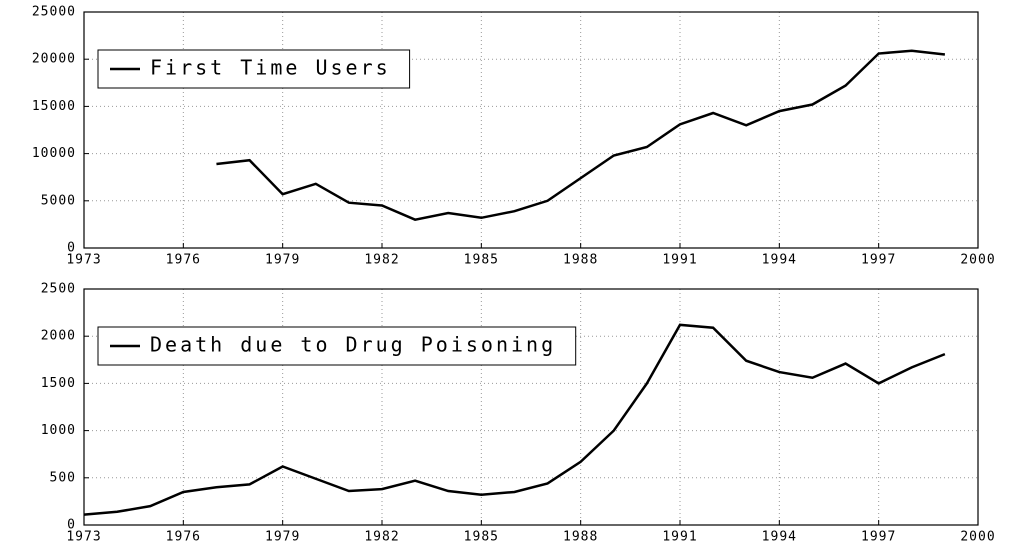  What do you see at coordinates (54, 153) in the screenshot?
I see `y-tick-label: 10000` at bounding box center [54, 153].